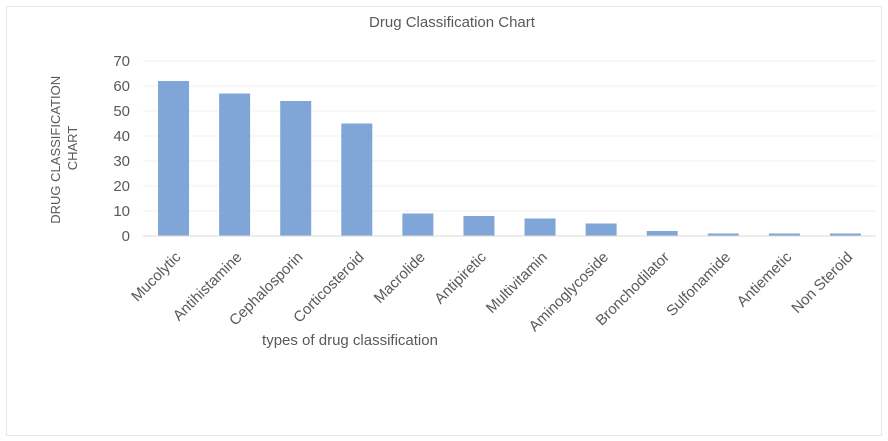 Image resolution: width=888 pixels, height=441 pixels. Describe the element at coordinates (121, 136) in the screenshot. I see `y-tick-label: 40` at that location.